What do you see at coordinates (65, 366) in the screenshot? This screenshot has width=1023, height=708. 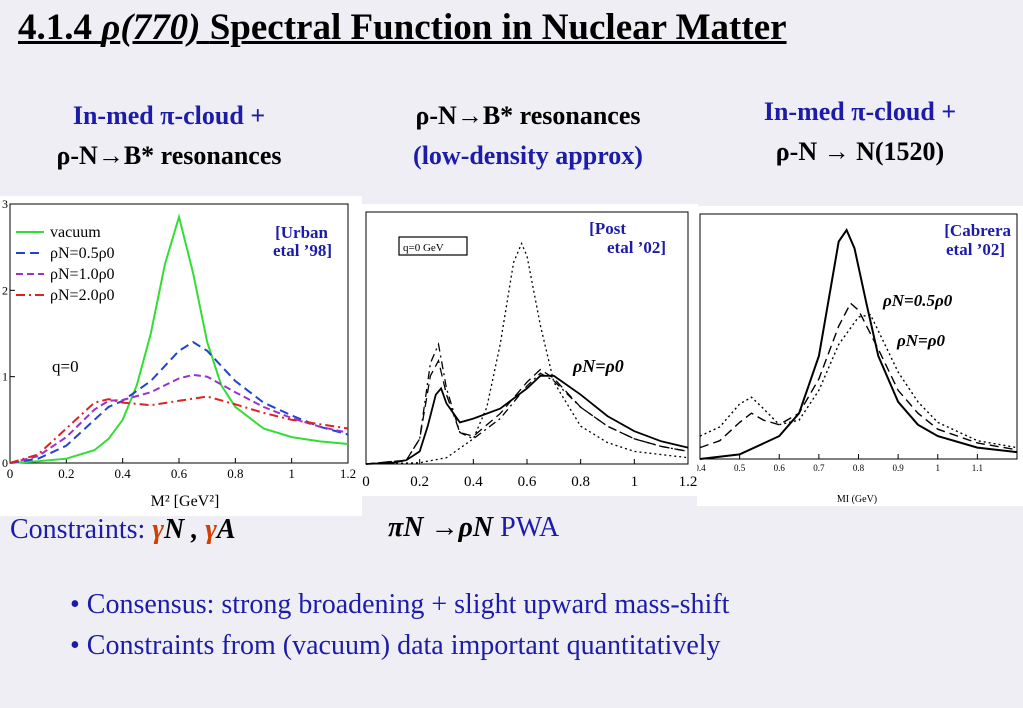 I see `chart1-annotation: q=0` at bounding box center [65, 366].